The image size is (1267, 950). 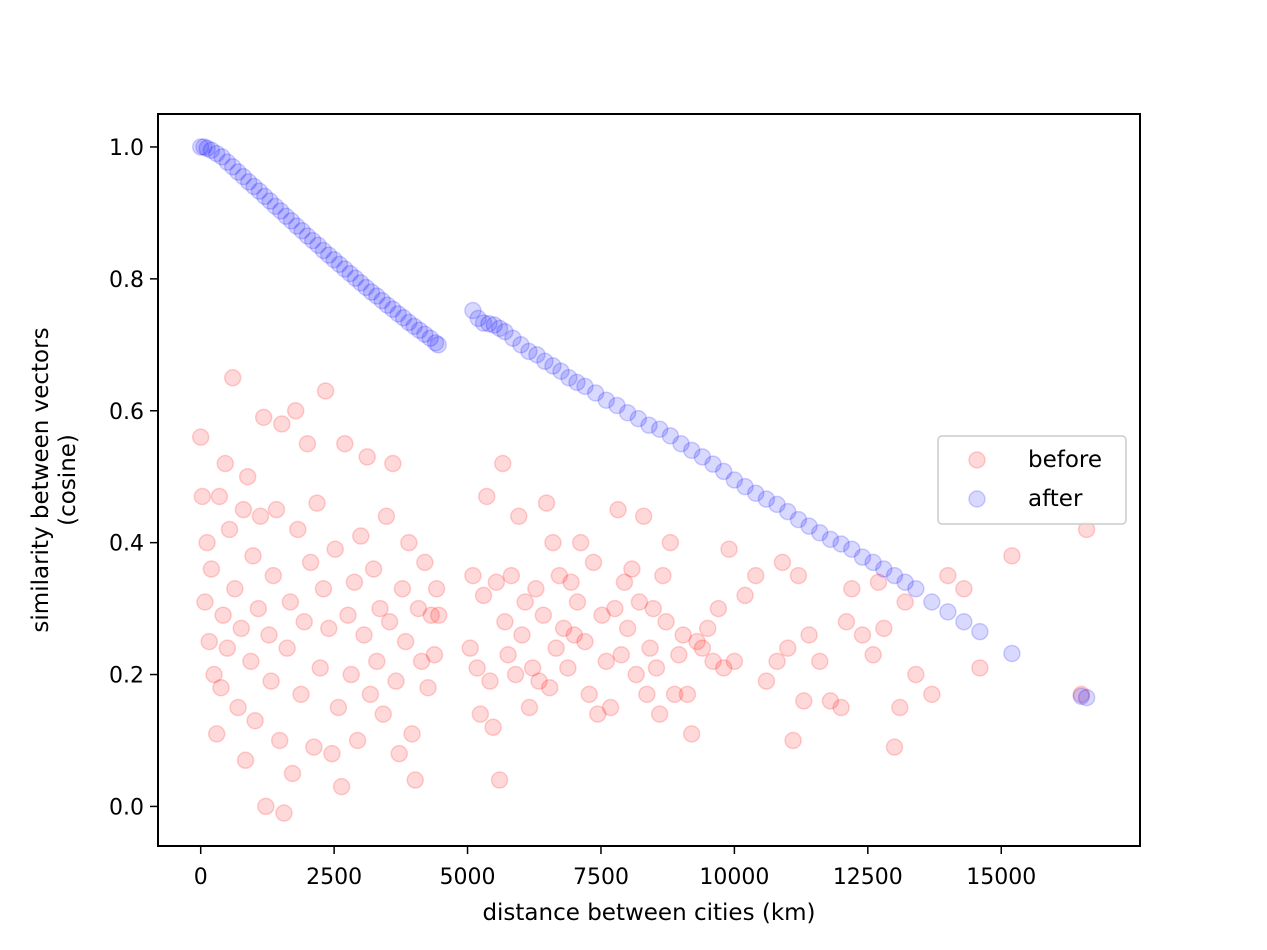 I want to click on y-tick-label-5: 1.0, so click(x=126, y=148).